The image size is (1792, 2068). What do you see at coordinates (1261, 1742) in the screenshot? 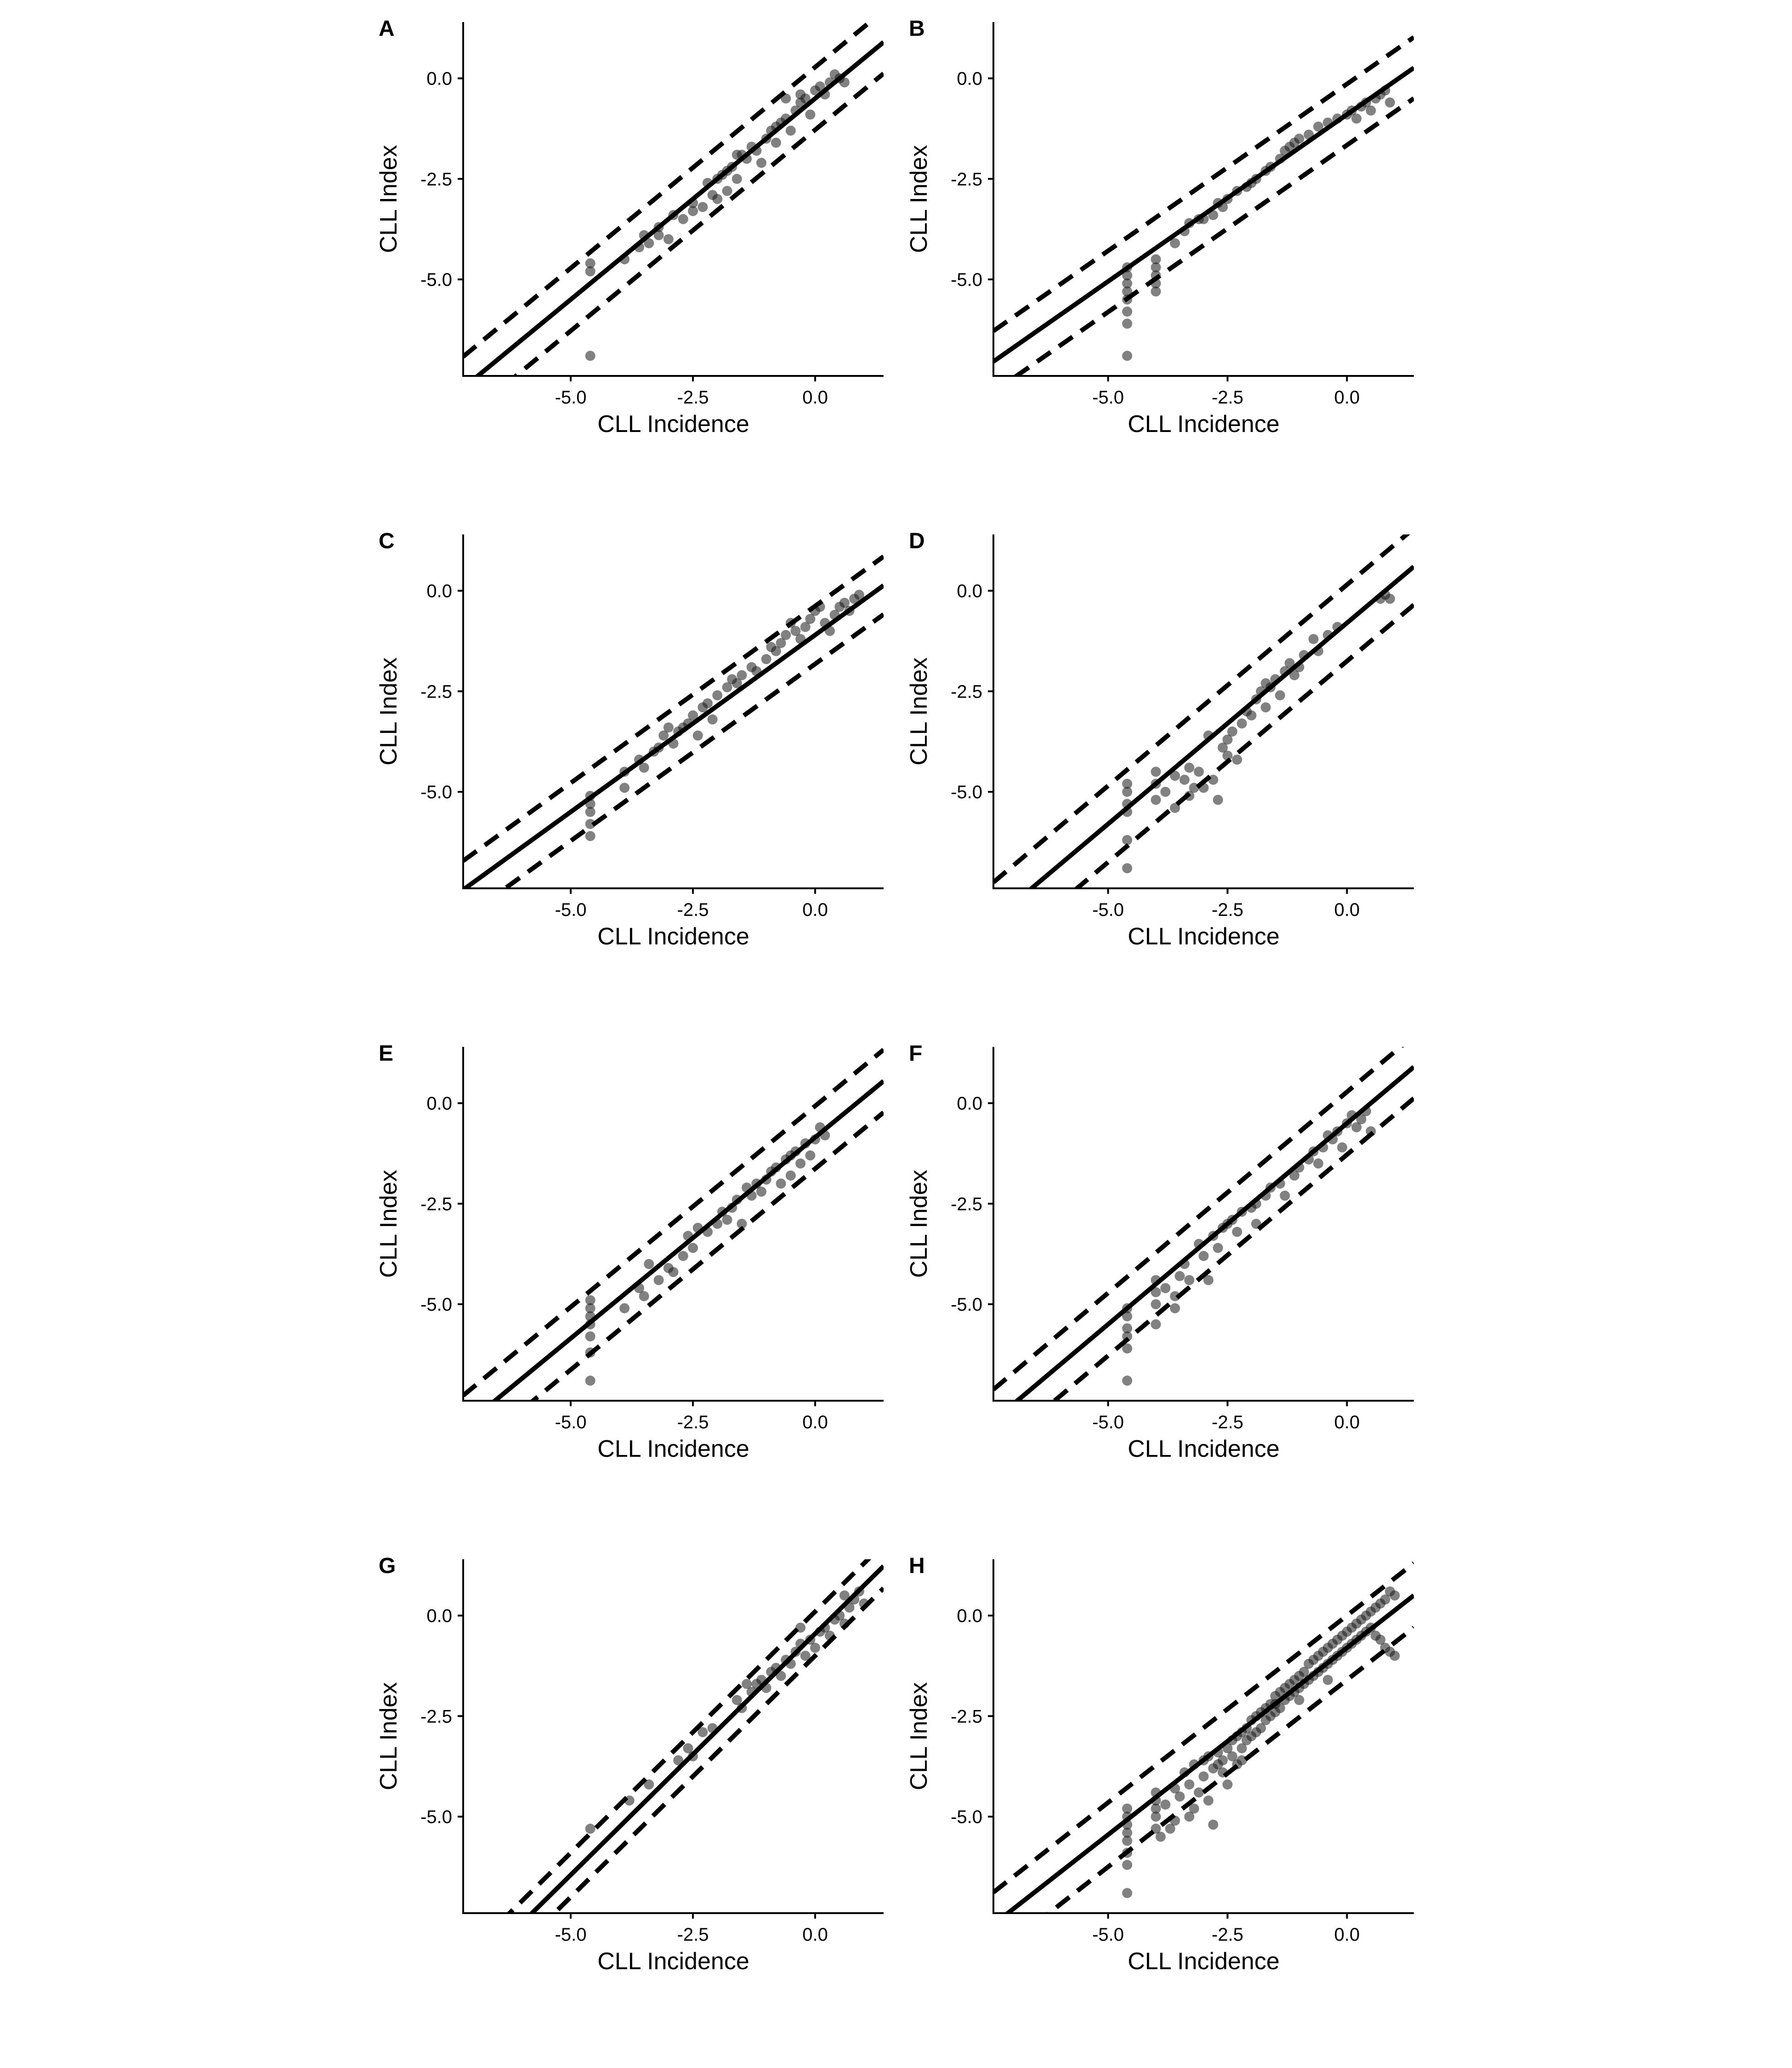
I see `points` at bounding box center [1261, 1742].